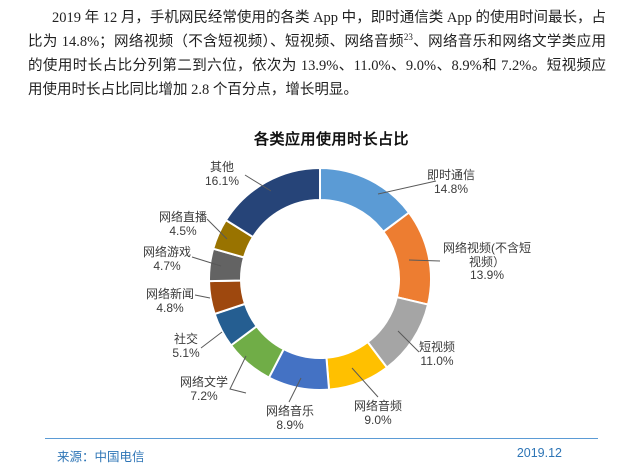 The width and height of the screenshot is (633, 470). I want to click on footer-divider, so click(321, 438).